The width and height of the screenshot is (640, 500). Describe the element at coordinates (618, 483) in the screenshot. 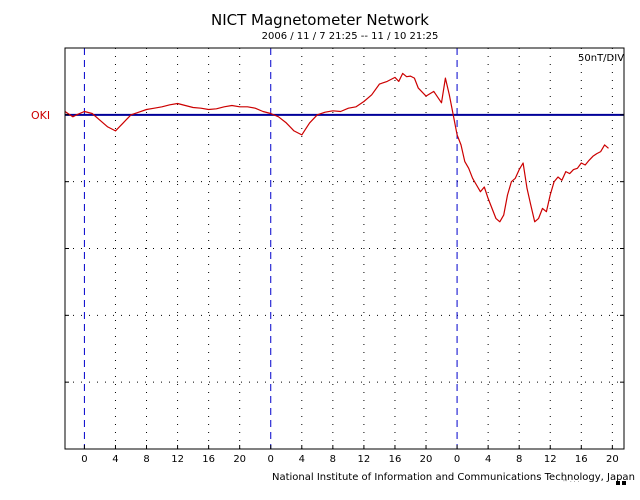

I see `corner-dots` at that location.